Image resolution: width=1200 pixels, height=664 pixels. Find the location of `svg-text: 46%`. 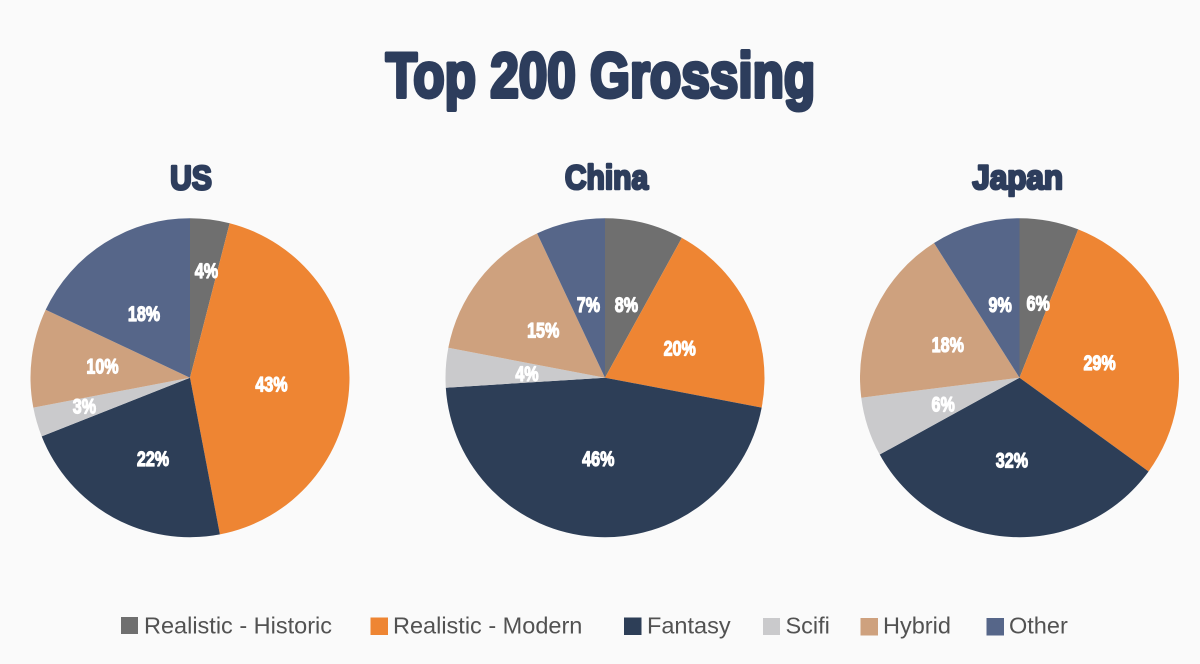

svg-text: 46% is located at coordinates (598, 460).